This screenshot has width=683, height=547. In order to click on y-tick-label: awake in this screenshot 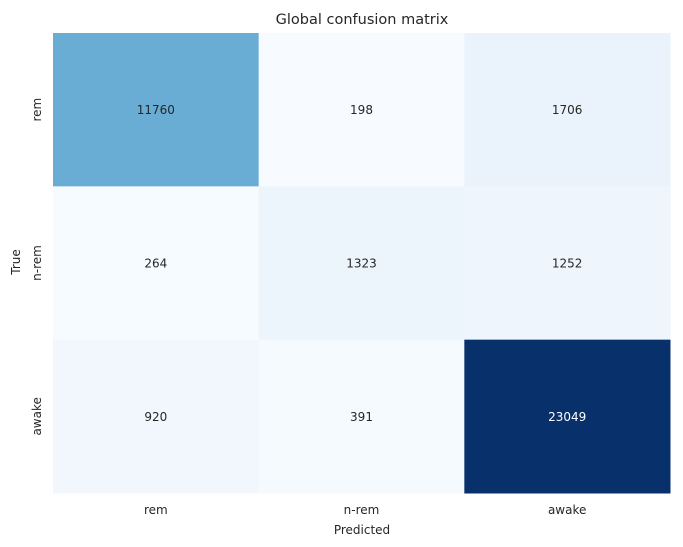, I will do `click(37, 416)`.